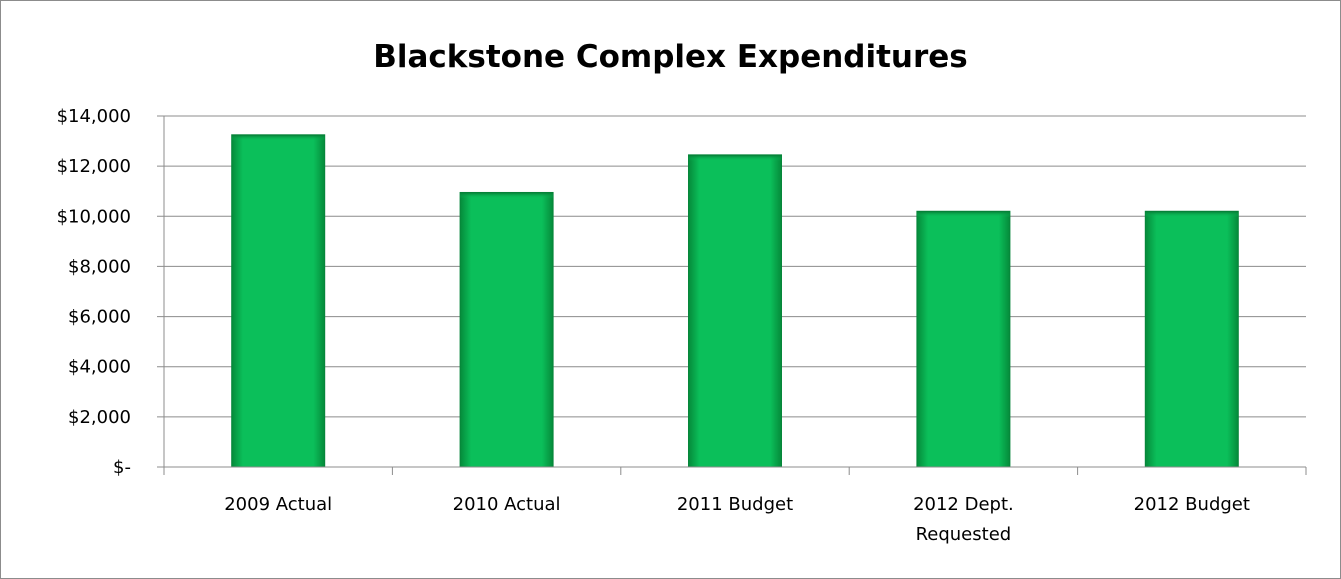  I want to click on y-tick-label: $14,000, so click(94, 116).